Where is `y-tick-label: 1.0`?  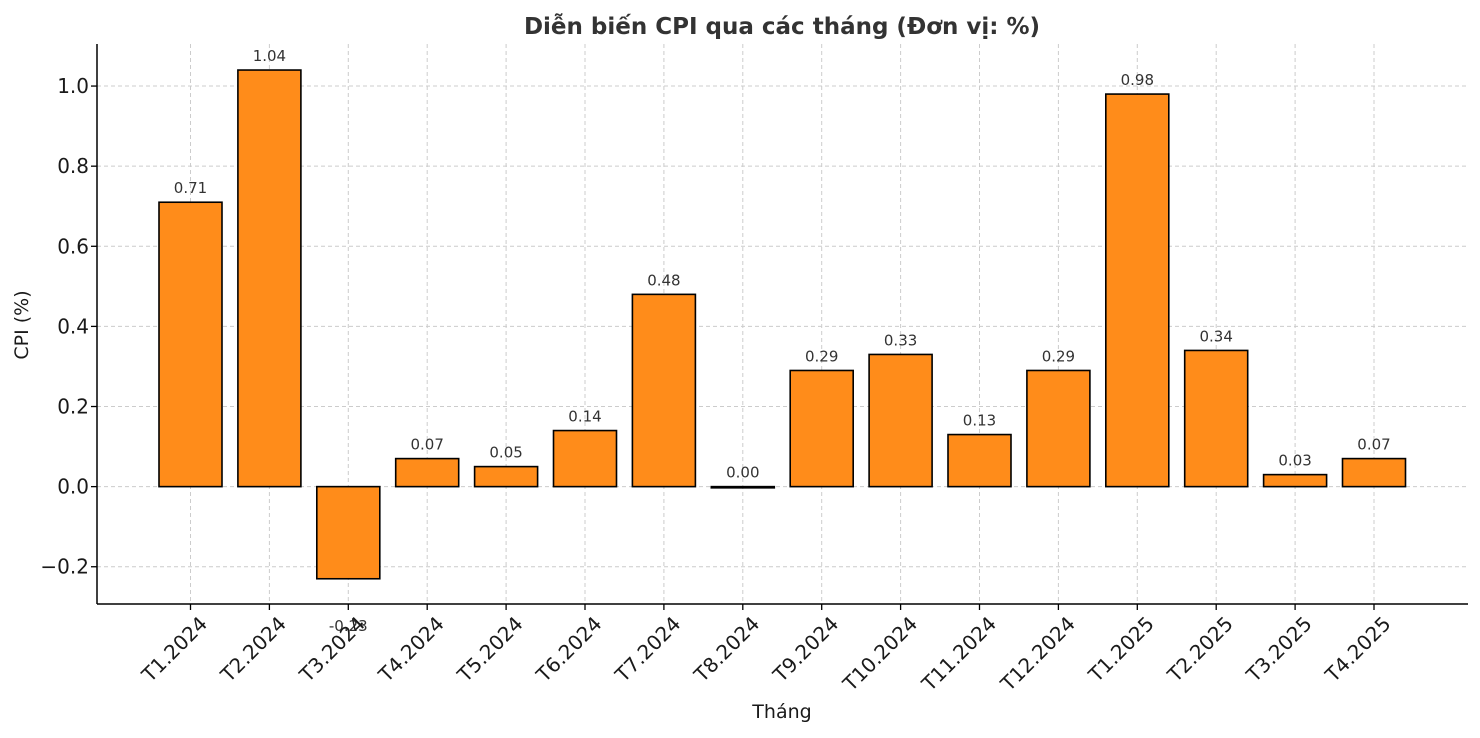 y-tick-label: 1.0 is located at coordinates (73, 86).